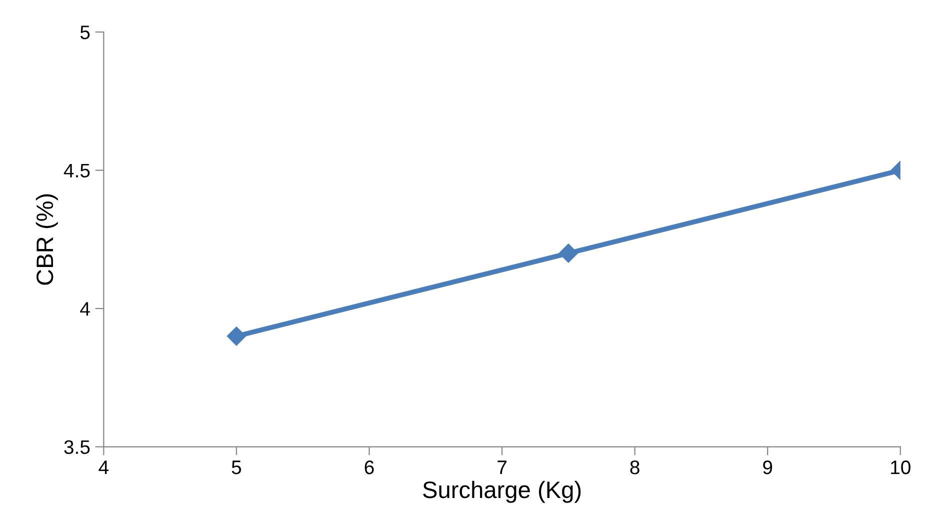 This screenshot has width=934, height=525. Describe the element at coordinates (635, 467) in the screenshot. I see `x-tick-label: 8` at that location.